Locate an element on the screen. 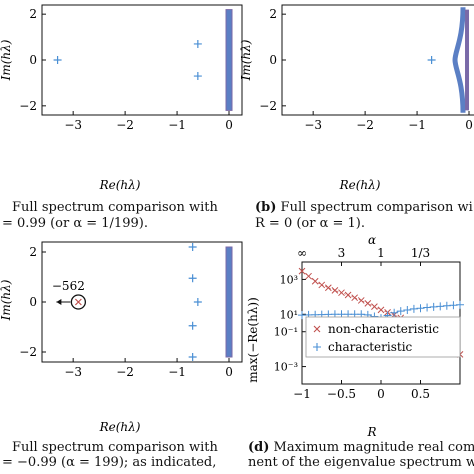  panel-c-shift-arrowhead is located at coordinates (59, 302).